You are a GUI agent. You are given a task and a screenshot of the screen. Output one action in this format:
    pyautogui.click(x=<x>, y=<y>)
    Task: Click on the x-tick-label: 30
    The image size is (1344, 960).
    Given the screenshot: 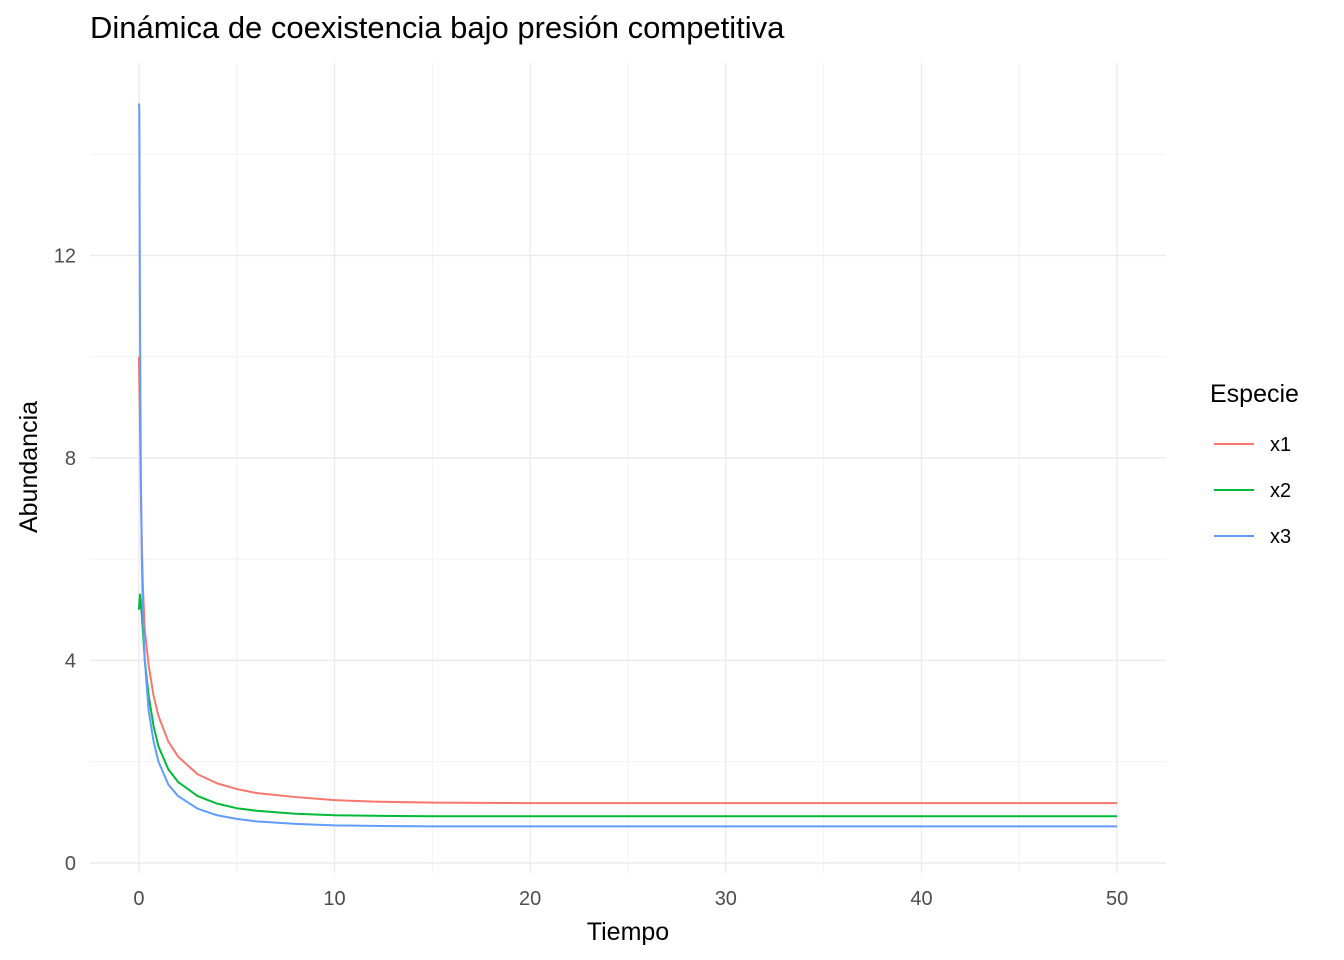 What is the action you would take?
    pyautogui.click(x=726, y=899)
    